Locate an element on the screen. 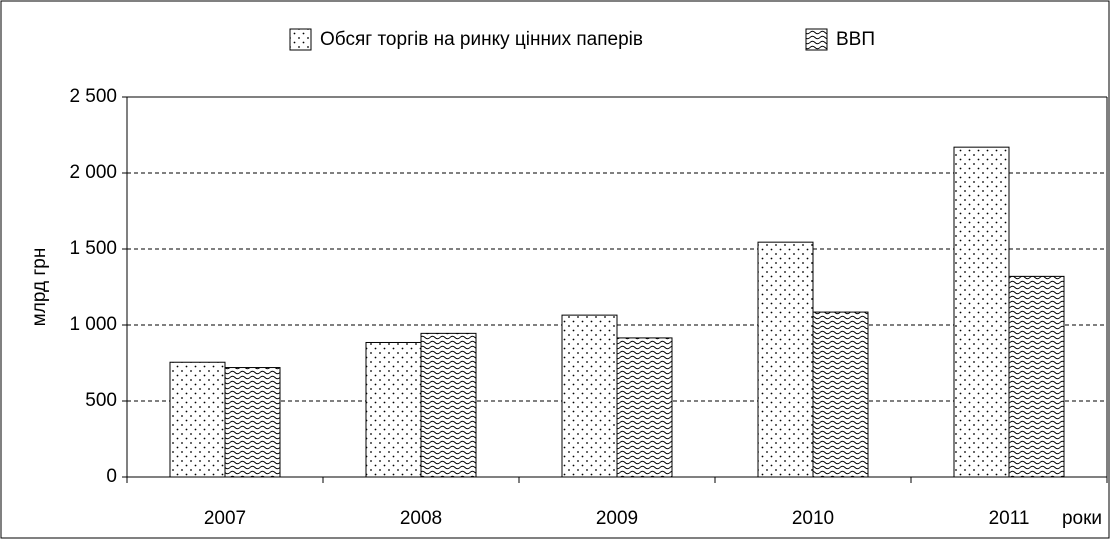 Image resolution: width=1110 pixels, height=539 pixels. x-tick-label: 2007 is located at coordinates (225, 518).